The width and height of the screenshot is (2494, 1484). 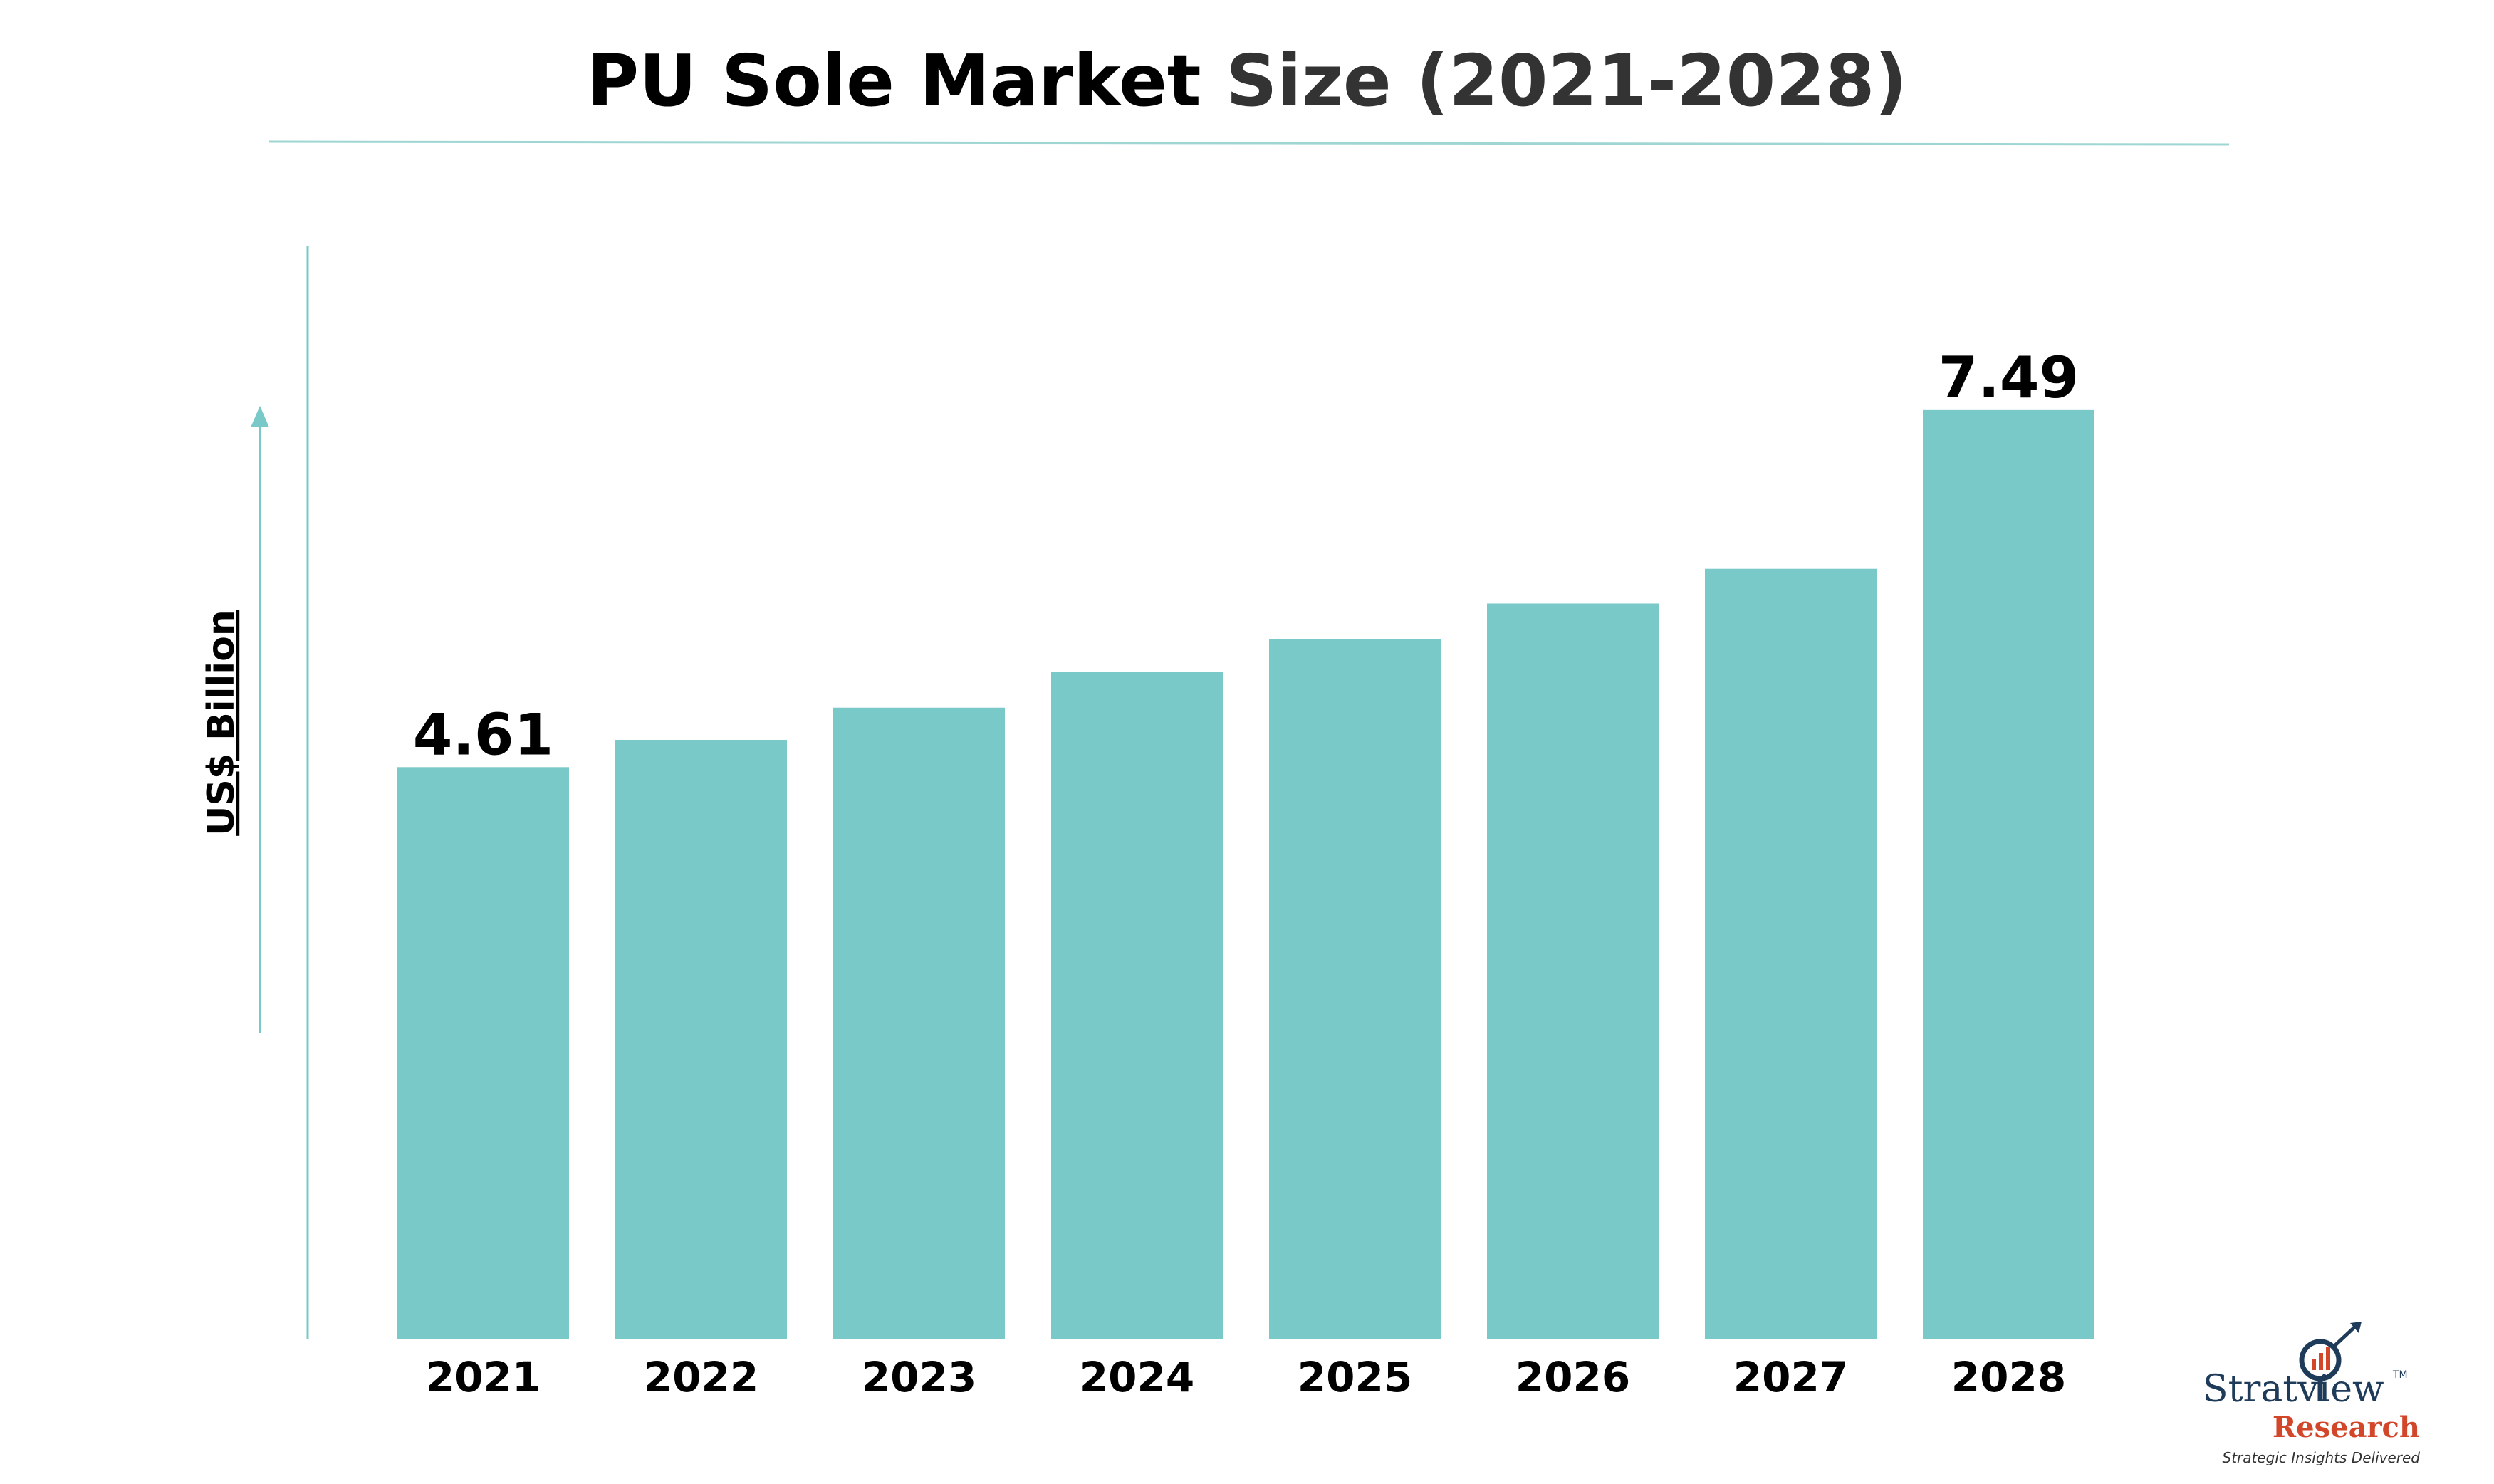 I want to click on x-tick-2027: 2027, so click(x=1791, y=1377).